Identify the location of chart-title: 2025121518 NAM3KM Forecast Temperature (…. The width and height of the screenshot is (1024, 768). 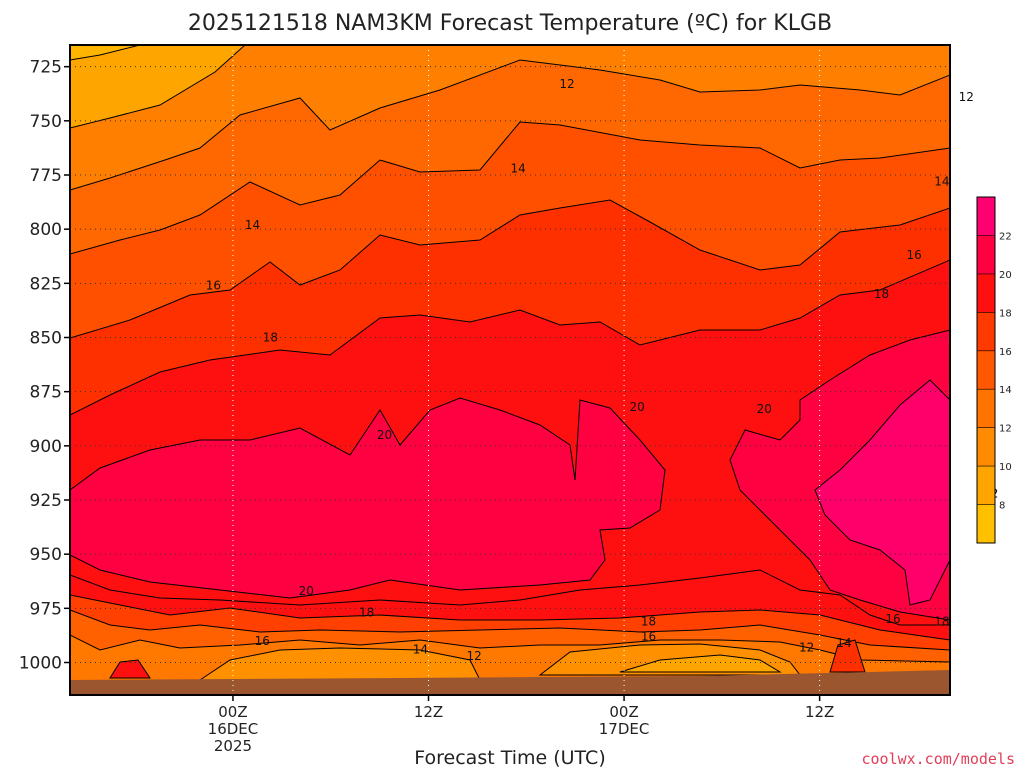
(510, 23).